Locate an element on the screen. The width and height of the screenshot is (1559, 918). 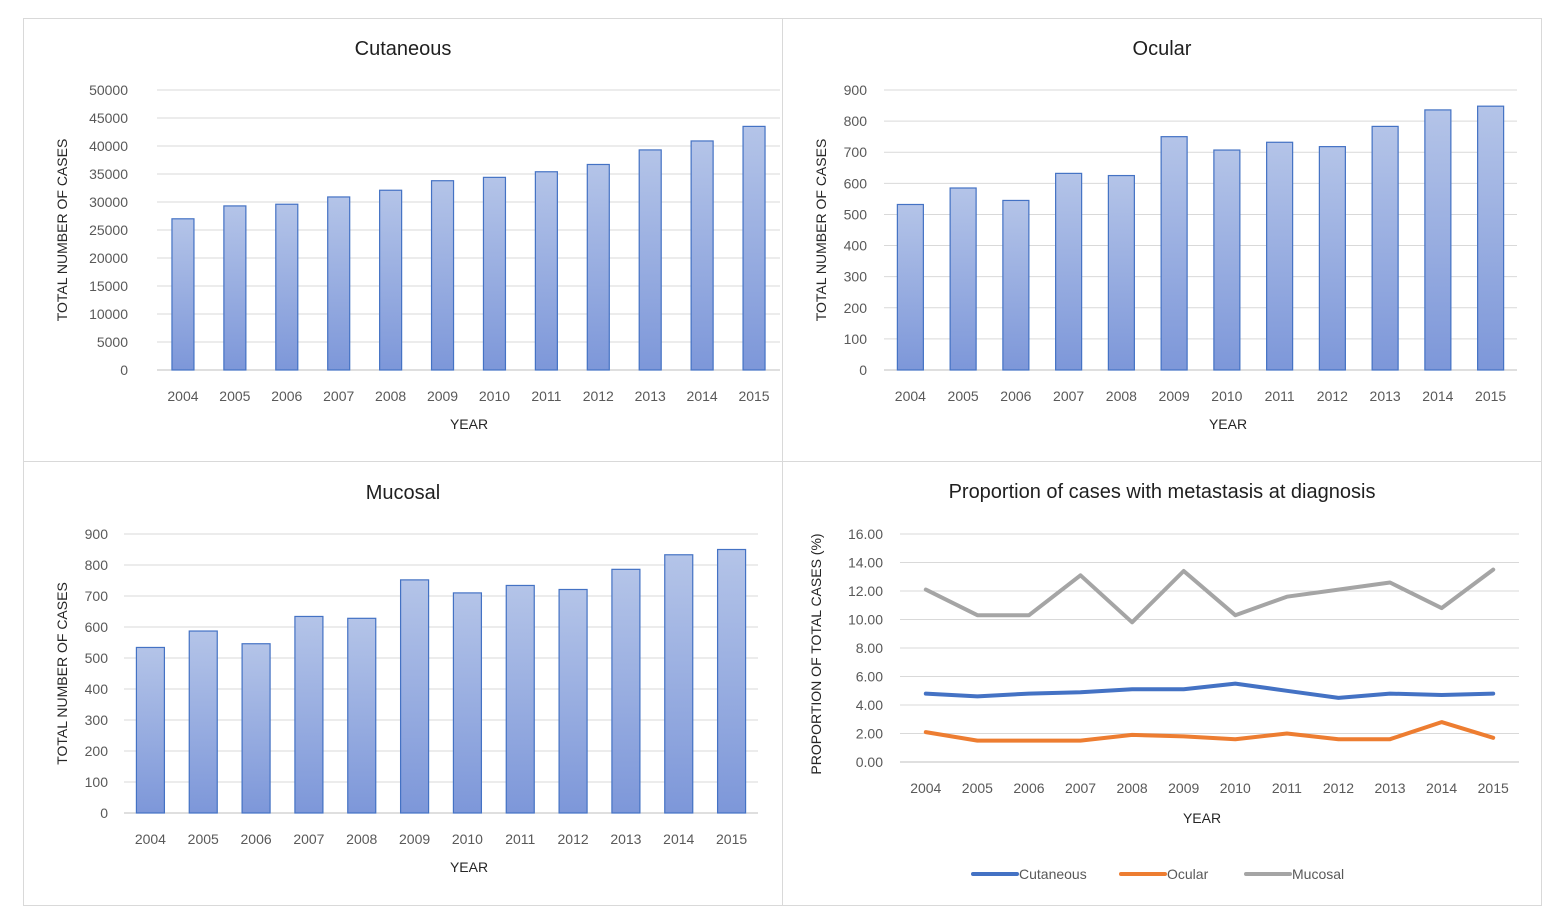
cutaneous-y-tick-label: 25000 is located at coordinates (108, 230).